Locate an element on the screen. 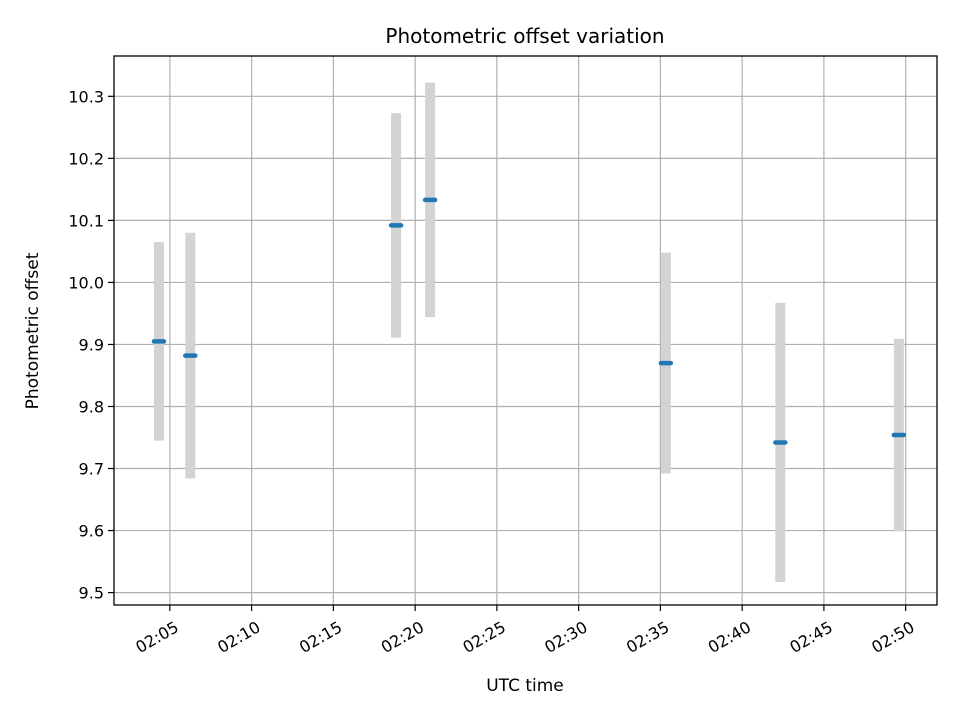  y-tick-label: 9.5 is located at coordinates (91, 593).